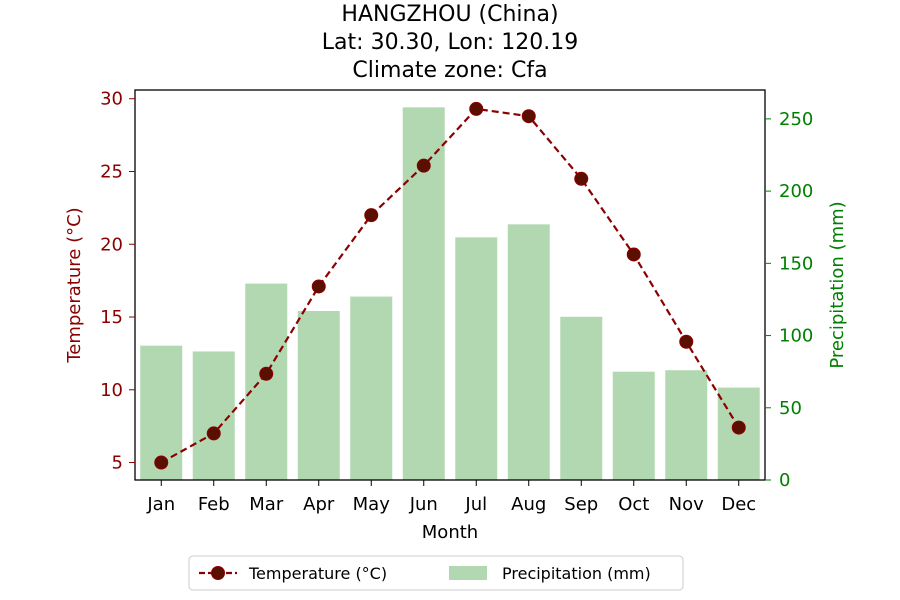 Image resolution: width=900 pixels, height=600 pixels. Describe the element at coordinates (213, 415) in the screenshot. I see `precipitation-bar-feb` at that location.